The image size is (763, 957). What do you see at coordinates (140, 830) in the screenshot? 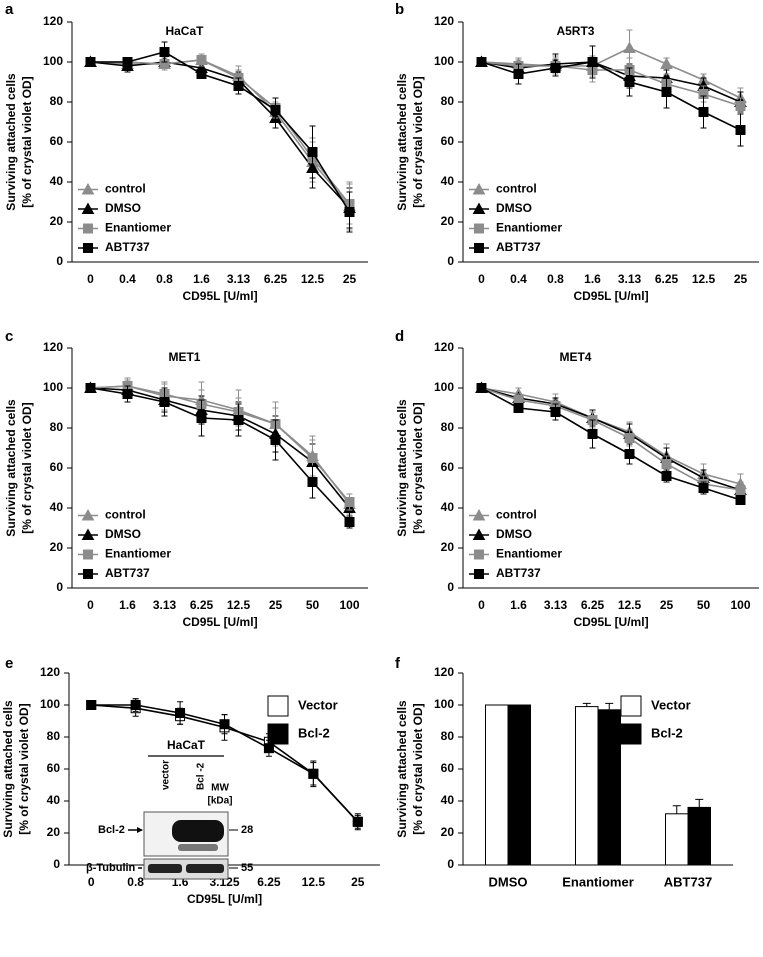
I see `band-arrow` at bounding box center [140, 830].